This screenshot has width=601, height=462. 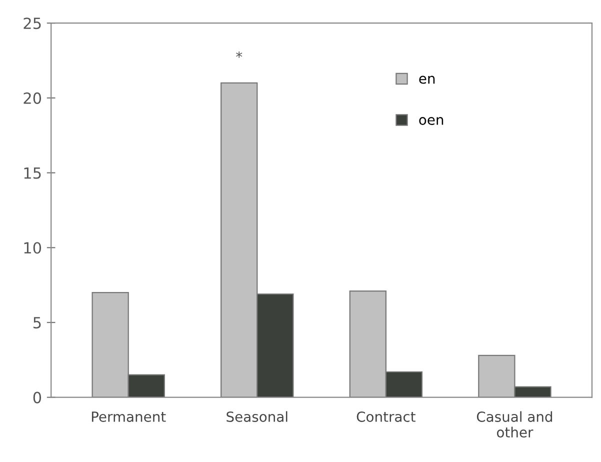 I want to click on x-tick-label: Casual and other, so click(x=514, y=424).